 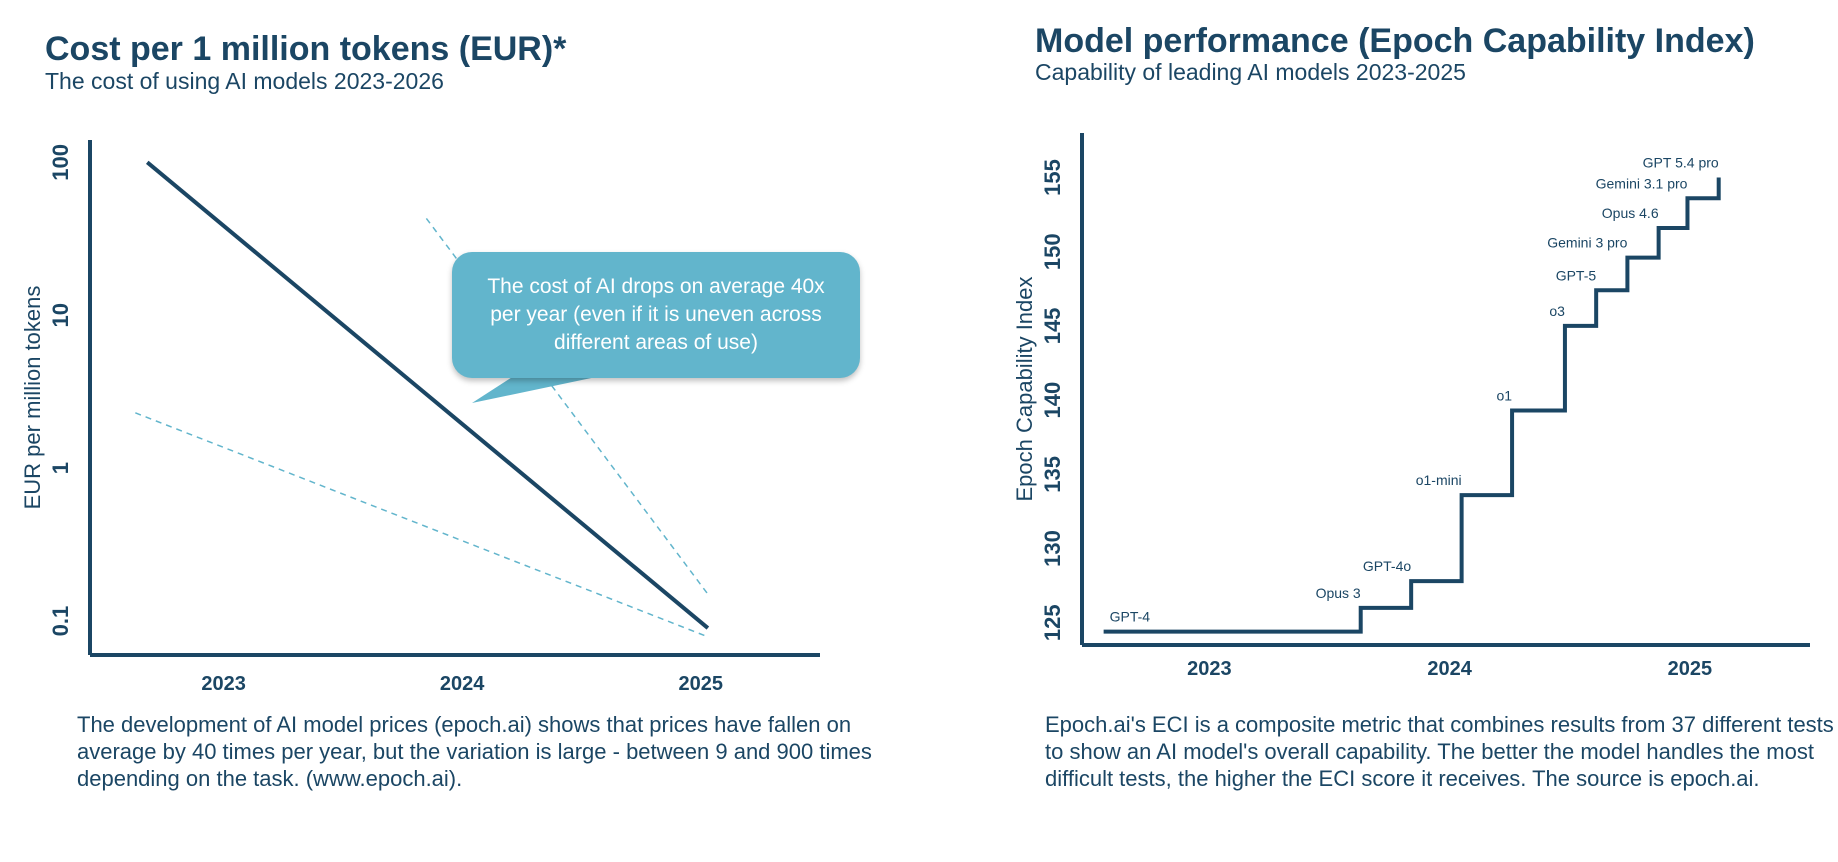 I want to click on eci-model-label: Gemini 3.1 pro, so click(x=1642, y=183).